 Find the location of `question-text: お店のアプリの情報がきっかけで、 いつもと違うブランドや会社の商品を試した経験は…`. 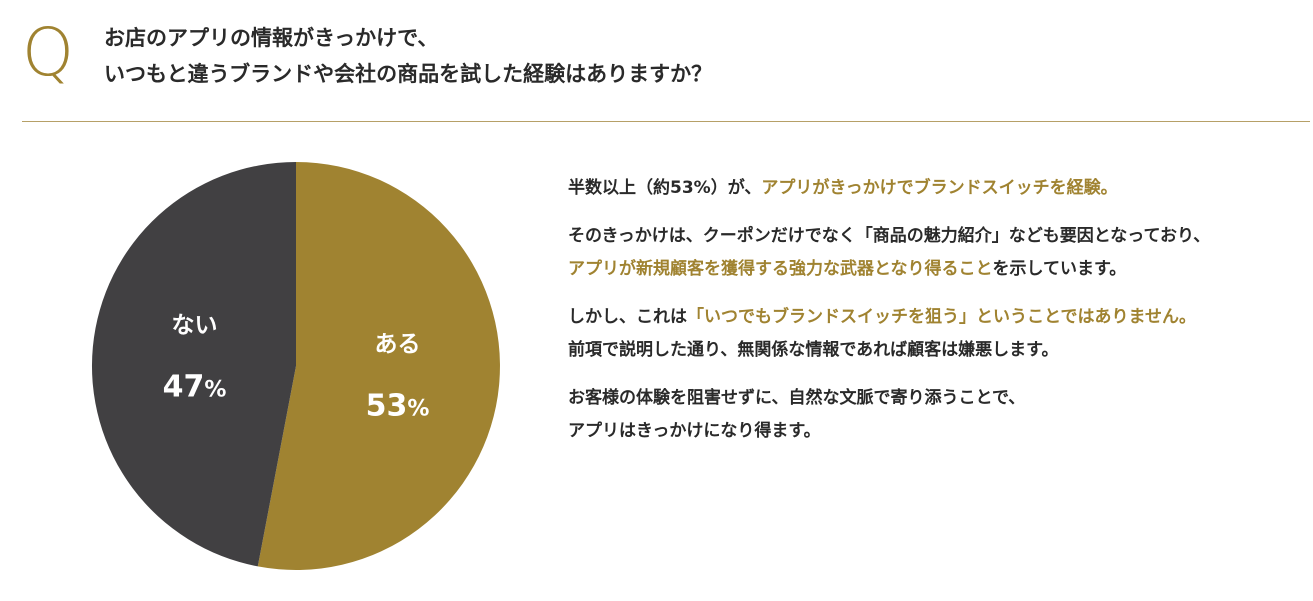

question-text: お店のアプリの情報がきっかけで、 いつもと違うブランドや会社の商品を試した経験は… is located at coordinates (408, 56).